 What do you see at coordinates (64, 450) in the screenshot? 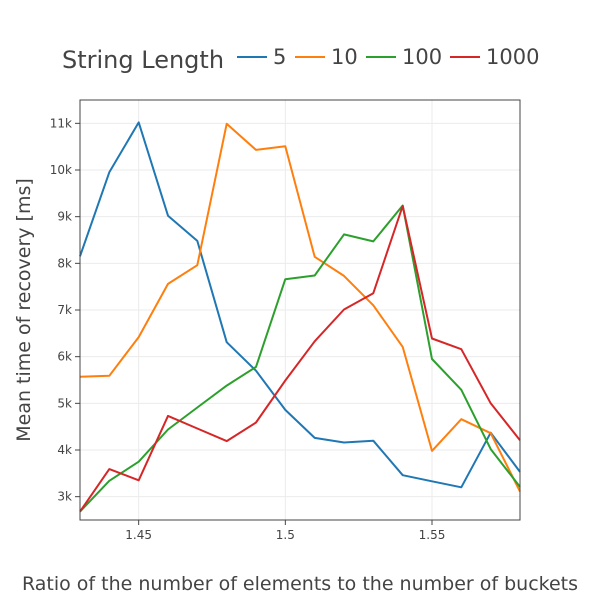
I see `y-tick-label: 4k` at bounding box center [64, 450].